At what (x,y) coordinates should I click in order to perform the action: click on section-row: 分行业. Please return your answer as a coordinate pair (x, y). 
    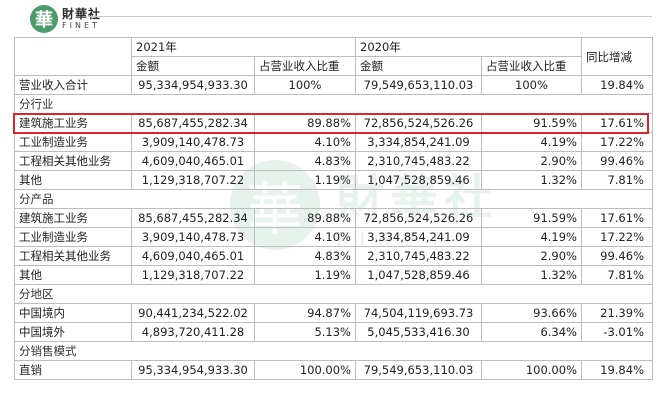
    Looking at the image, I should click on (333, 104).